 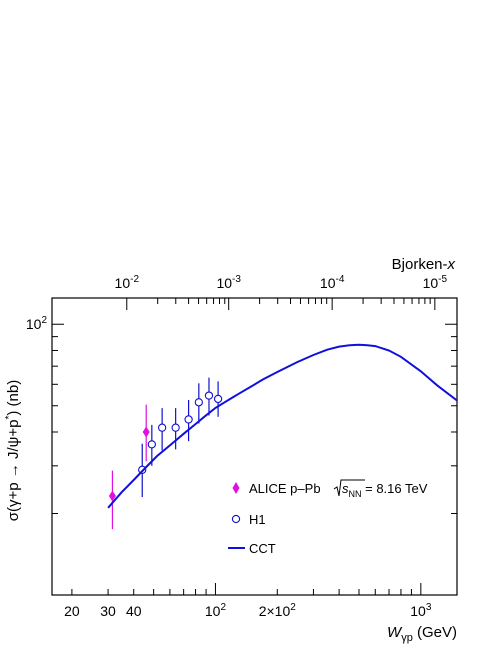 What do you see at coordinates (422, 634) in the screenshot?
I see `x-axis-title: Wγp (GeV)` at bounding box center [422, 634].